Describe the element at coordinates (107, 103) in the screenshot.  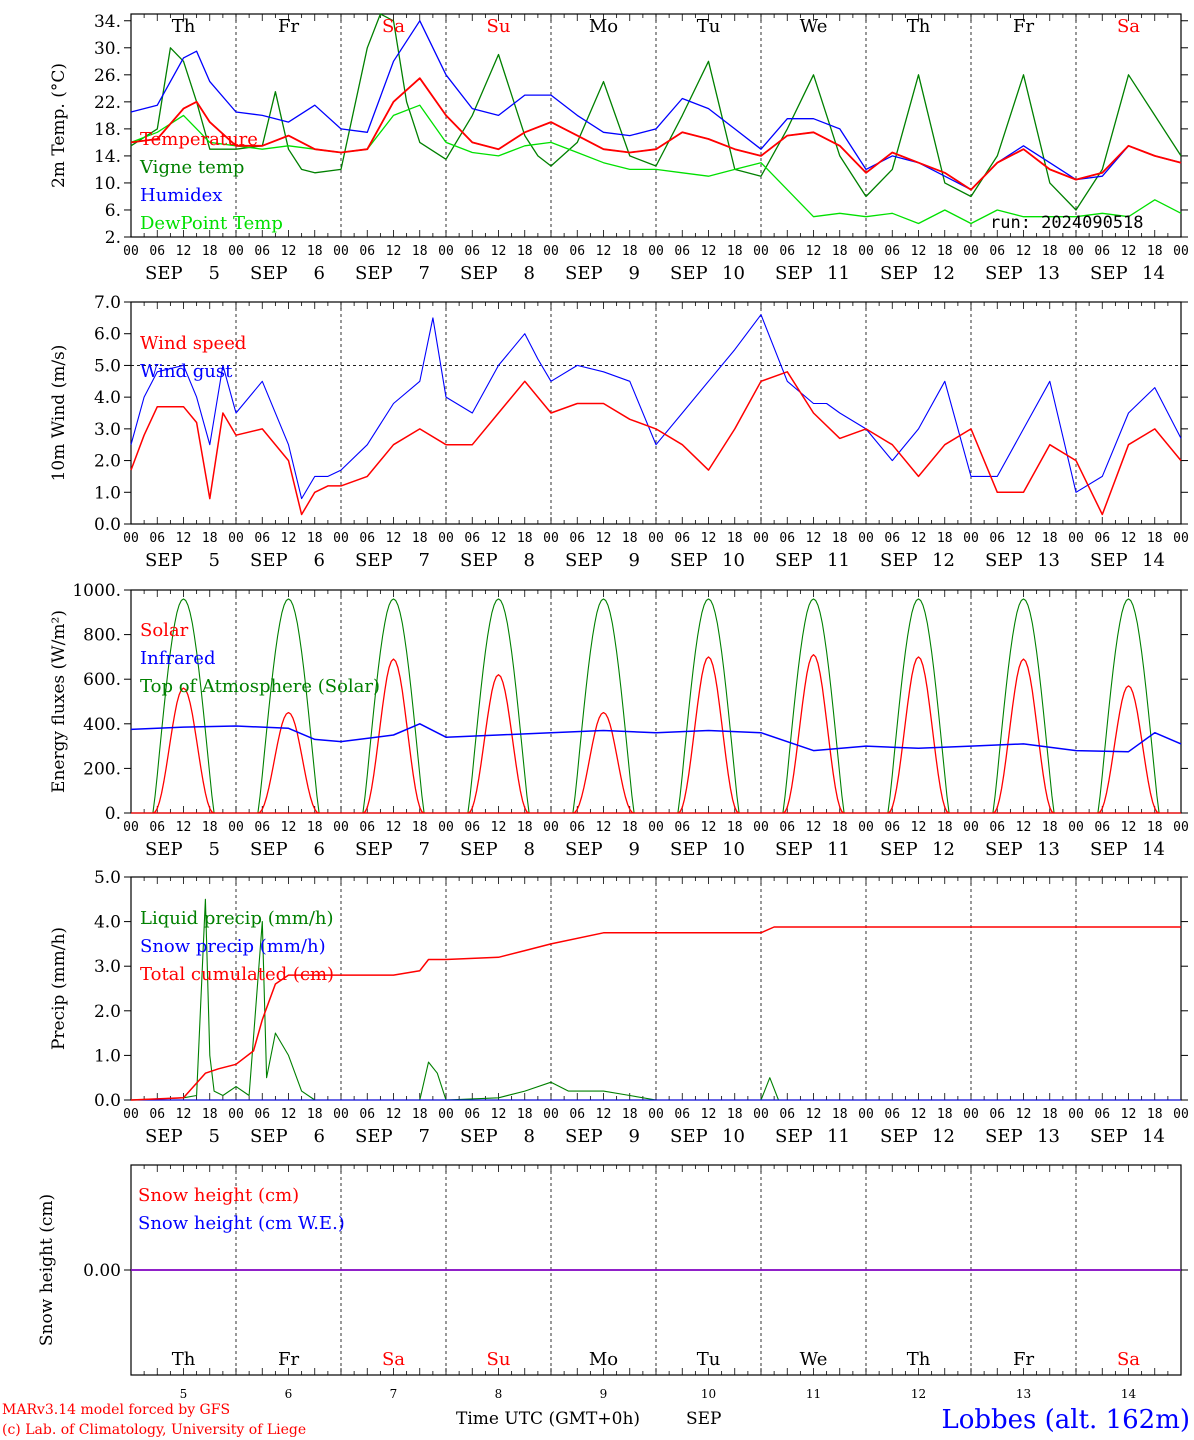
I see `y-tick-label: 22.` at that location.